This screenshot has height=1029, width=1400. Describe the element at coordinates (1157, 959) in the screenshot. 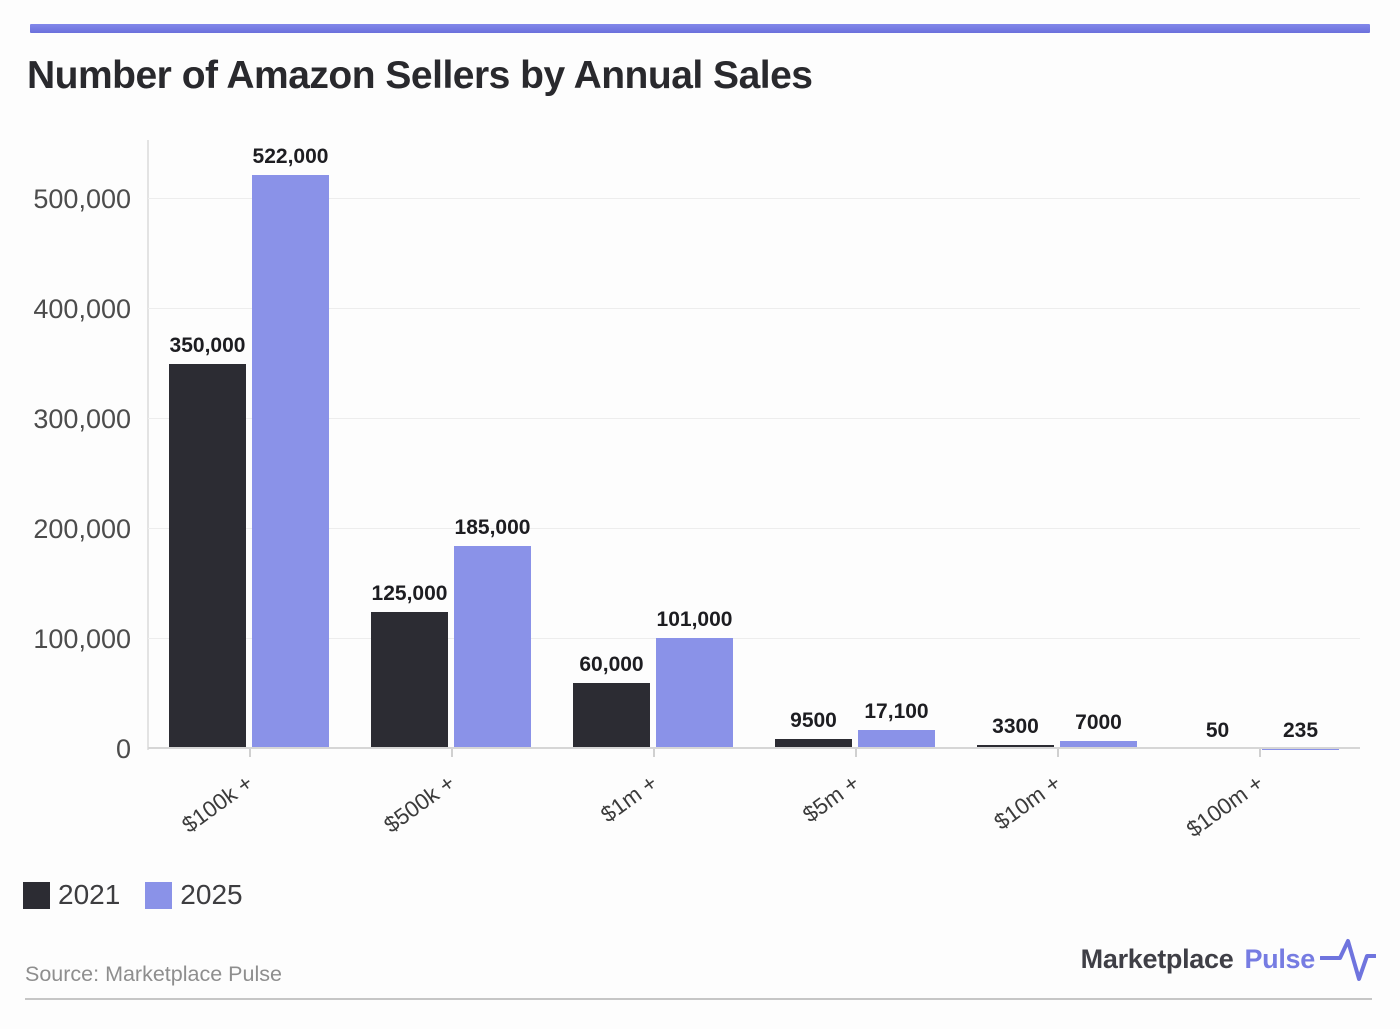

I see `logo-text-marketplace: Marketplace` at that location.